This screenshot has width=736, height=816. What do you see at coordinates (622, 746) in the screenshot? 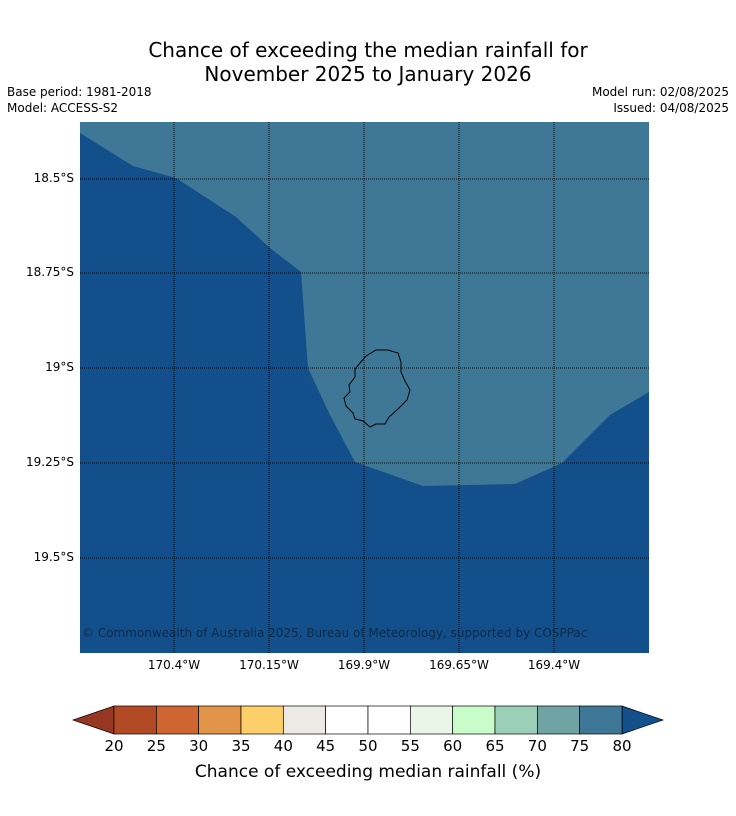
I see `colorbar-tick-label: 80` at bounding box center [622, 746].